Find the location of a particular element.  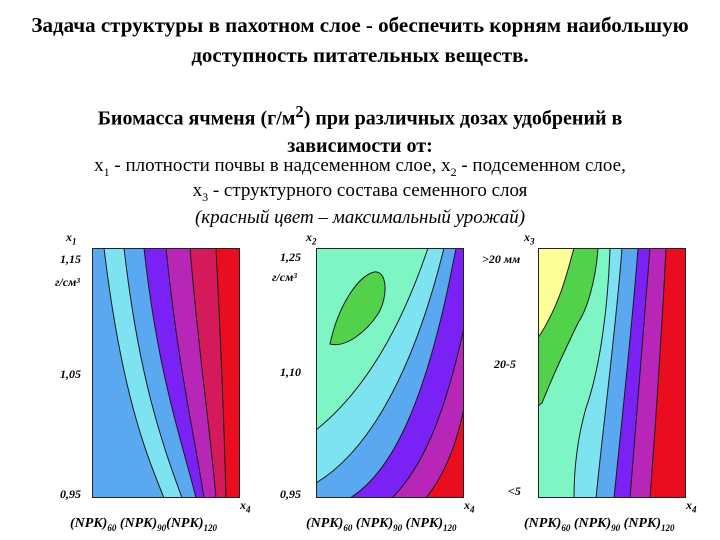

panel1-yunit: г/см³ is located at coordinates (67, 282).